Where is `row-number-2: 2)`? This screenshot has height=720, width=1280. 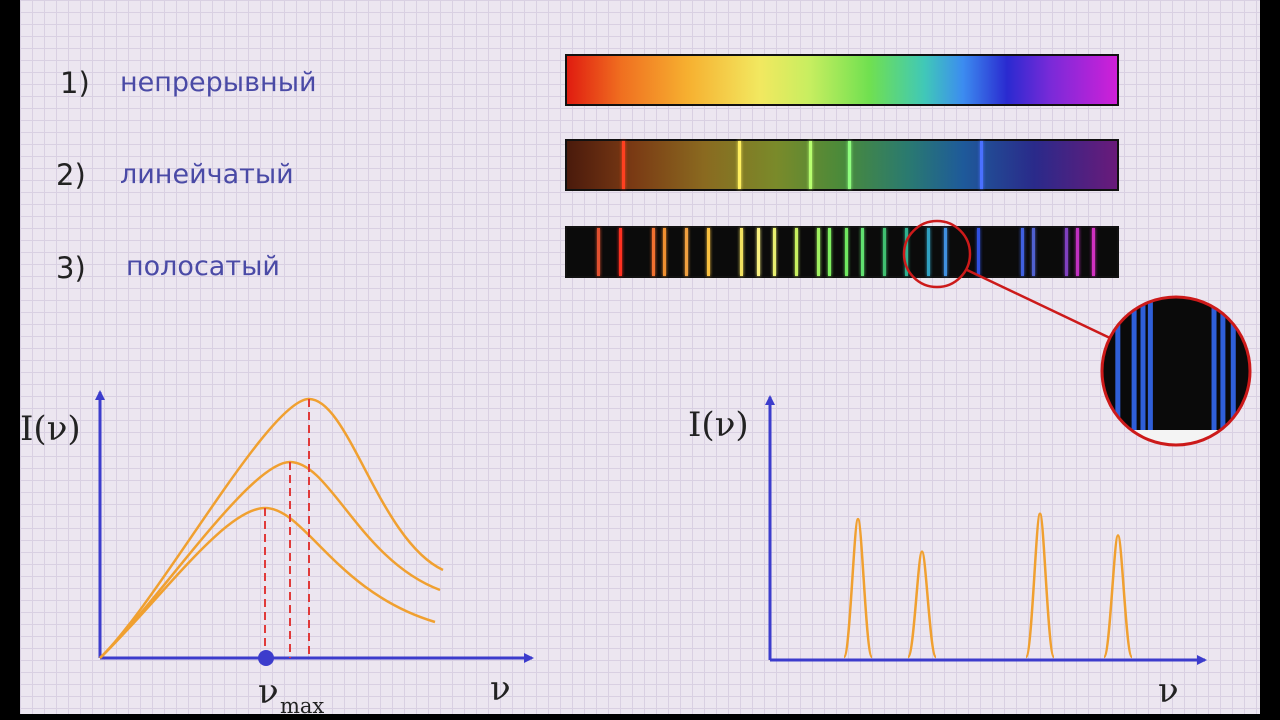 row-number-2: 2) is located at coordinates (71, 175).